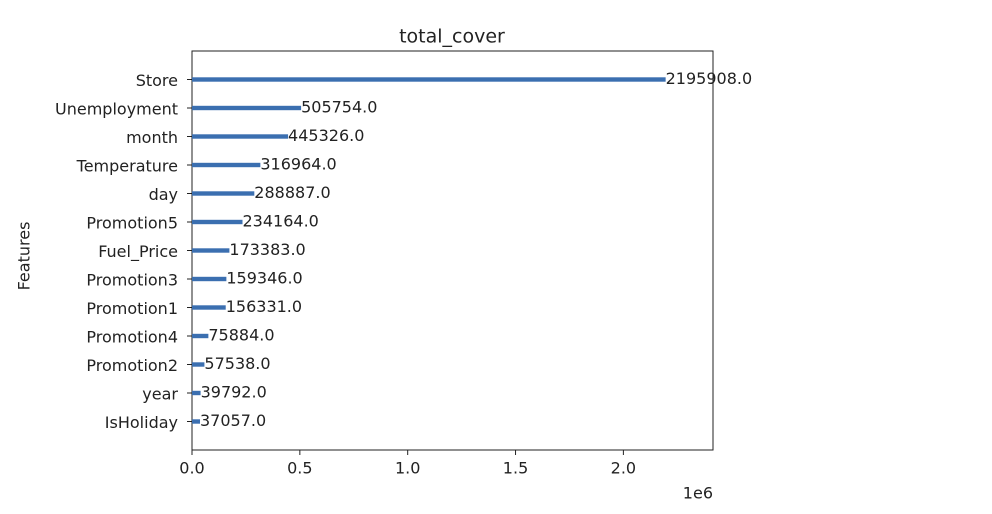  Describe the element at coordinates (191, 468) in the screenshot. I see `x-tick-label: 0.0` at that location.